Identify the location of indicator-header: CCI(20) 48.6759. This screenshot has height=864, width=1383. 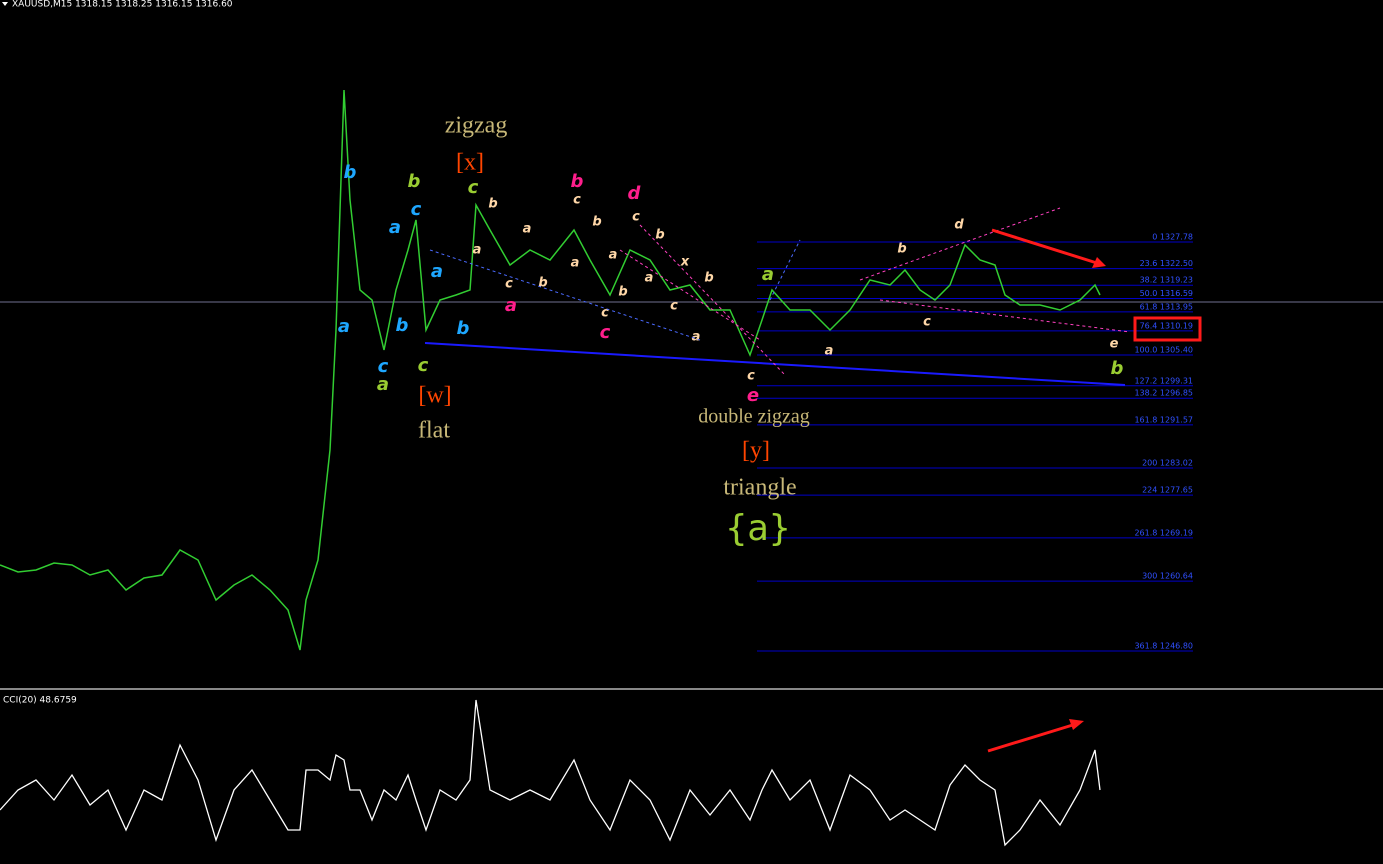
(40, 701).